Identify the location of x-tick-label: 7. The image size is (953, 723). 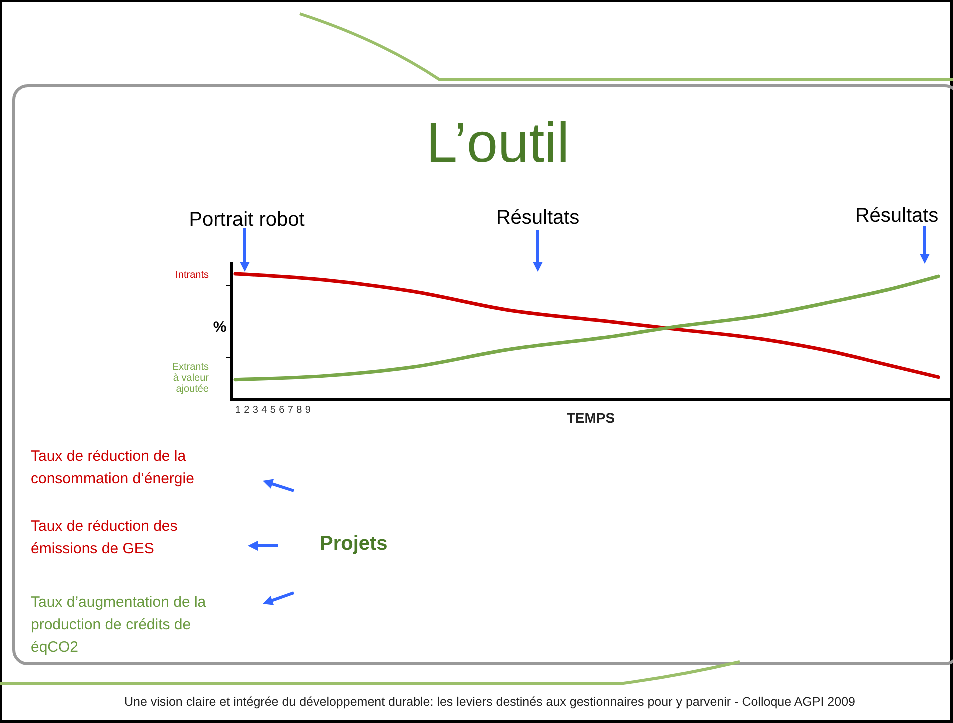
(291, 410).